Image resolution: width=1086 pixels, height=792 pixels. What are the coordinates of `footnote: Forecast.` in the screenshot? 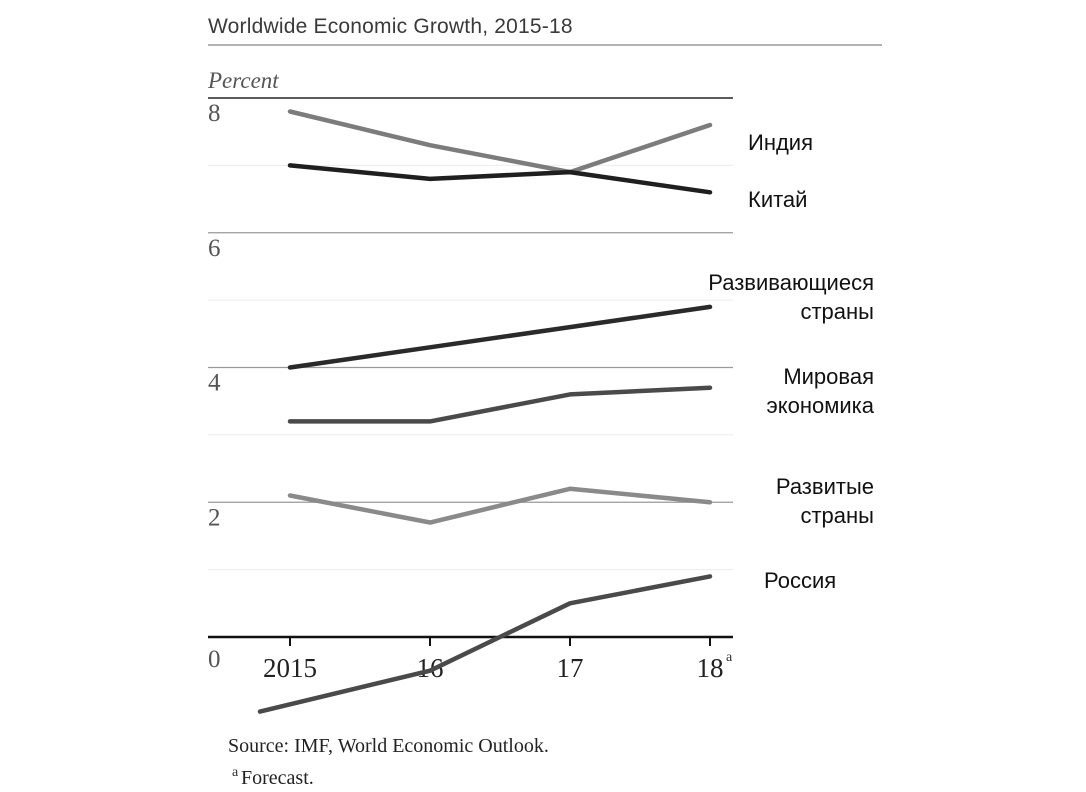 It's located at (277, 778).